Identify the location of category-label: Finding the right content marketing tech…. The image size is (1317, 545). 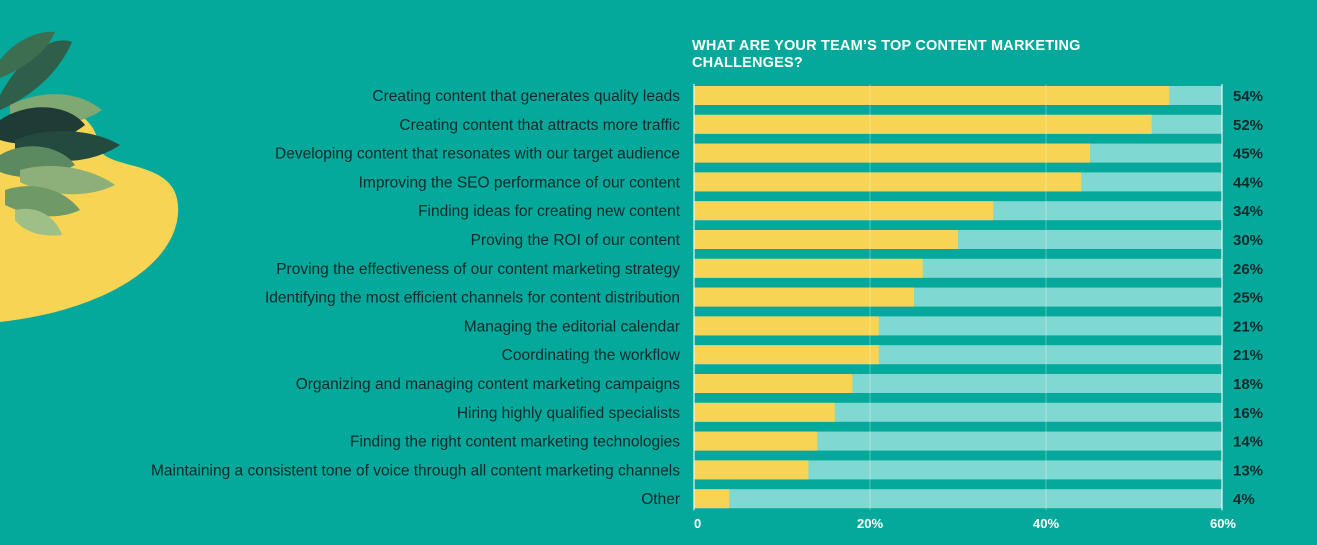
(515, 442).